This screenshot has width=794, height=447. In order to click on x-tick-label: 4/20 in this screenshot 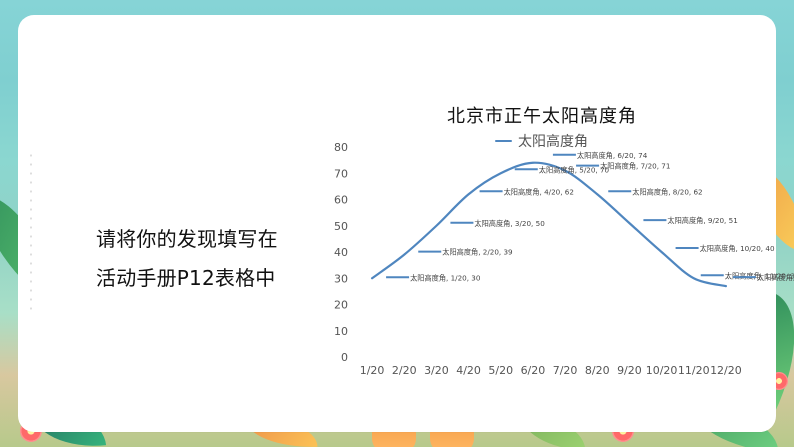, I will do `click(468, 370)`.